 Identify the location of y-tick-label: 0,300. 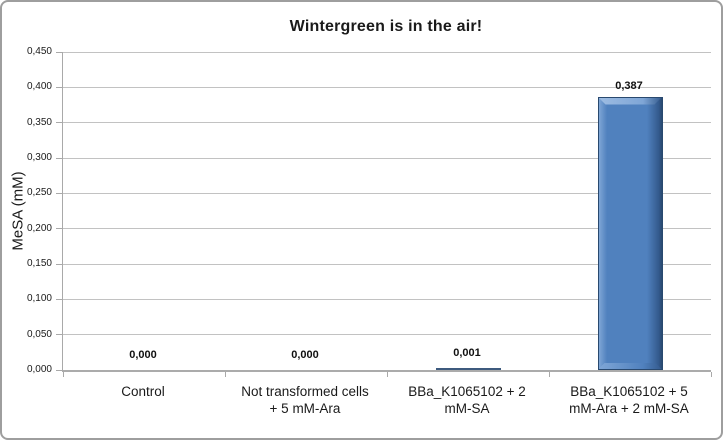
(39, 157).